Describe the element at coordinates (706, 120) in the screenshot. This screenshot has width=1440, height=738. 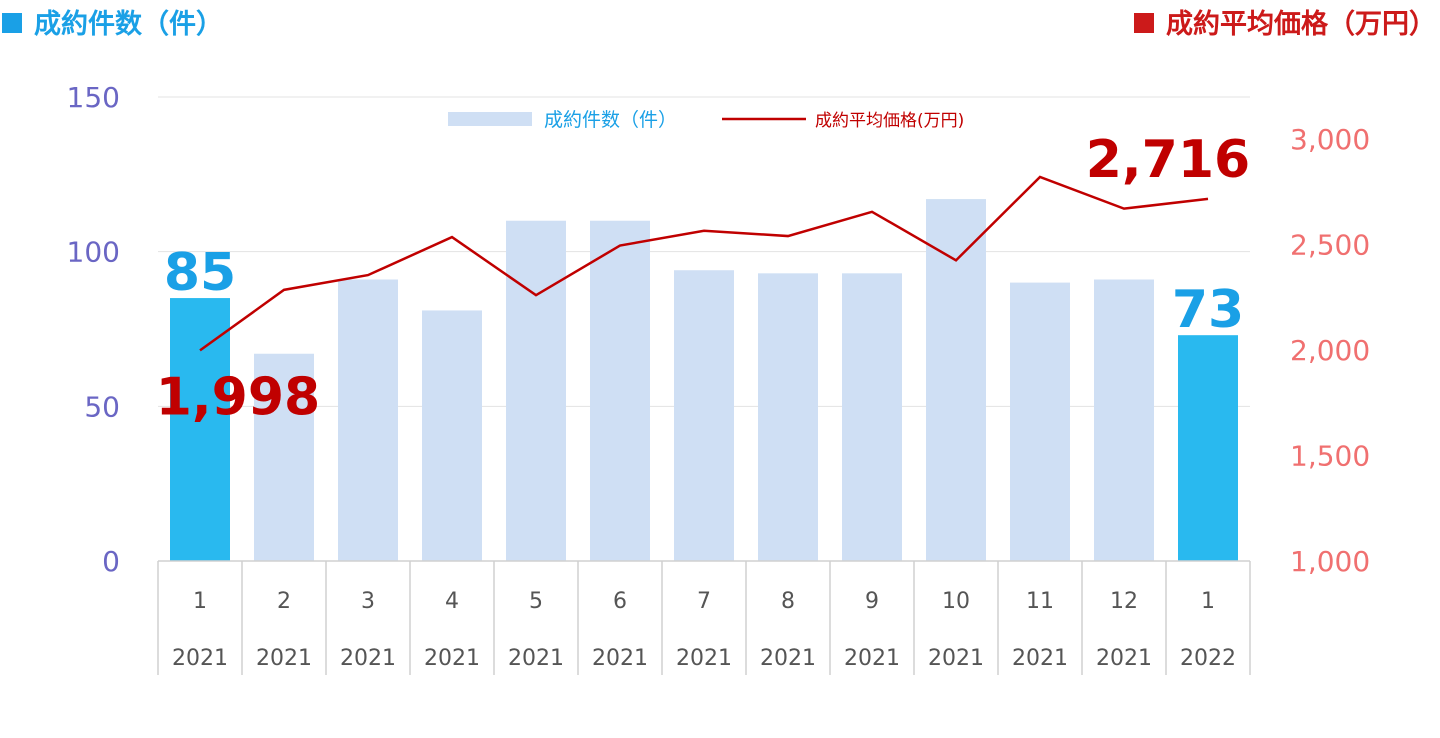
I see `legend: 成約件数（件） 成約平均価格(万円)` at that location.